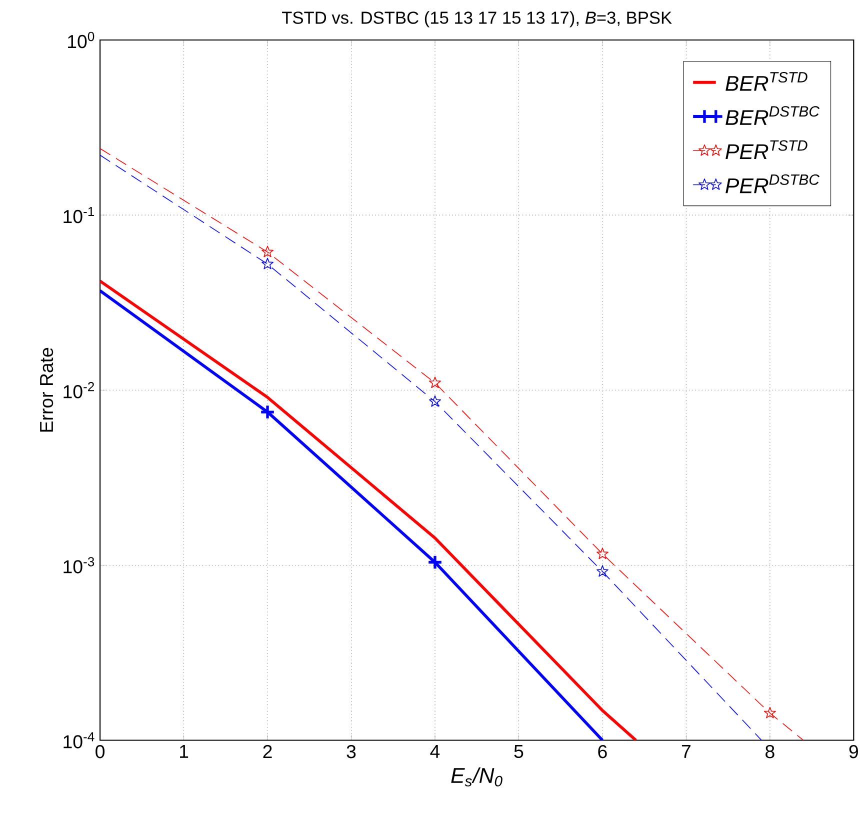 The height and width of the screenshot is (816, 867). I want to click on chart-title: TSTD vs. DSTBC (15 13 17 15 13 17), B=3, BPSK, so click(477, 19).